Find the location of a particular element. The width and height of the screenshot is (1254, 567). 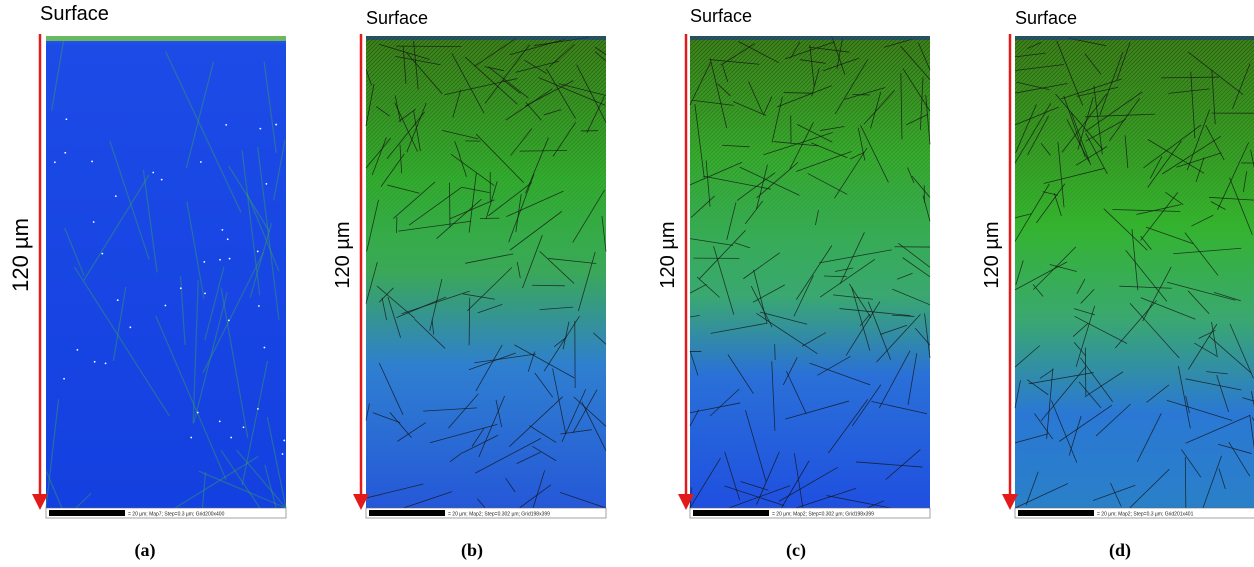

scale-bar-box is located at coordinates (166, 513).